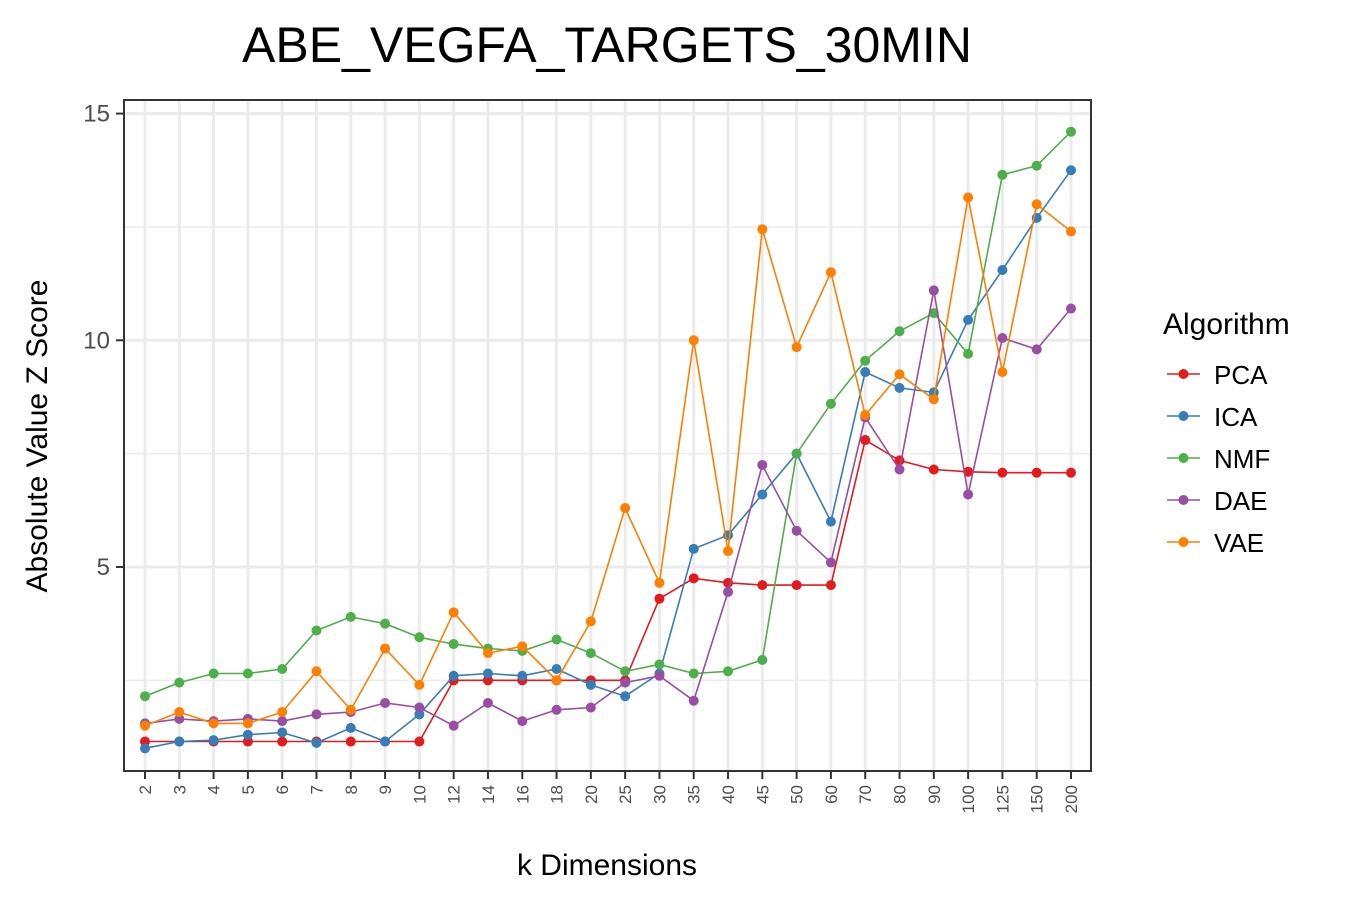 Image resolution: width=1350 pixels, height=900 pixels. I want to click on legend-label: ICA, so click(1236, 417).